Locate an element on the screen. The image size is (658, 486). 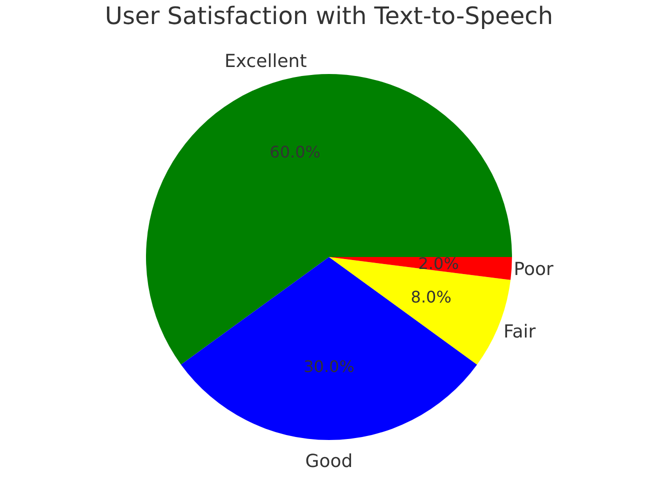
data-label: 30.0% is located at coordinates (329, 366).